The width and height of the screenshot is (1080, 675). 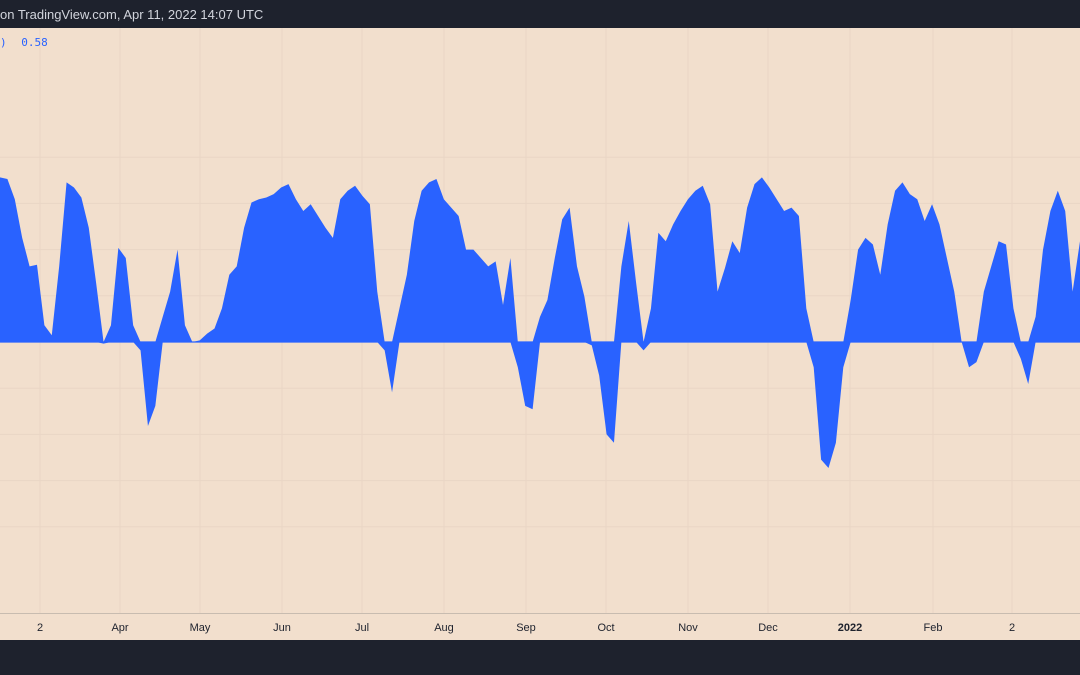 What do you see at coordinates (605, 628) in the screenshot?
I see `x-tick-label: Oct` at bounding box center [605, 628].